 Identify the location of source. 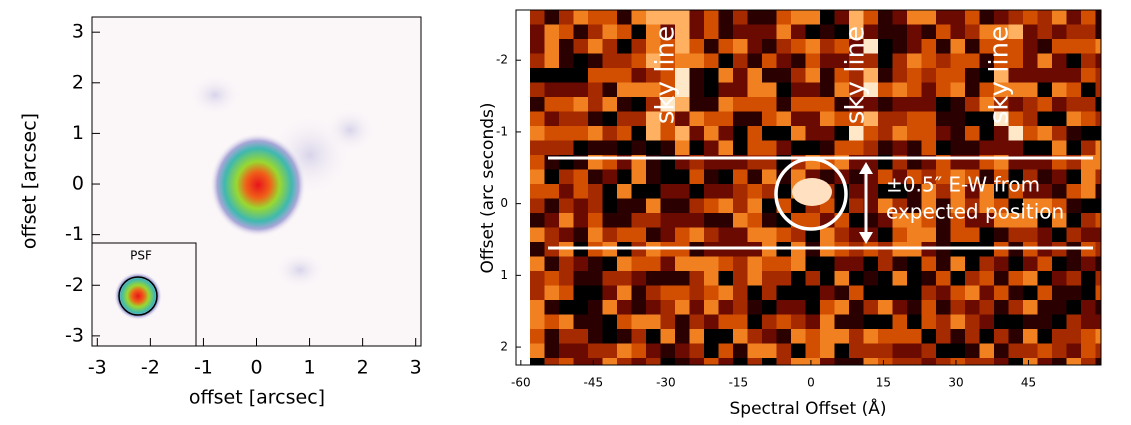
(812, 192).